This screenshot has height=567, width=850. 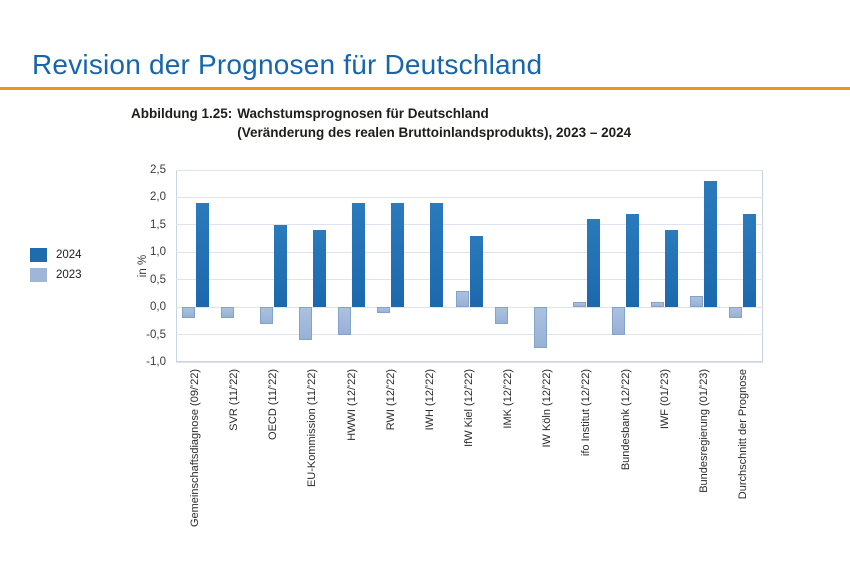 What do you see at coordinates (625, 420) in the screenshot?
I see `x-axis-label: Bundesbank (12/'22)` at bounding box center [625, 420].